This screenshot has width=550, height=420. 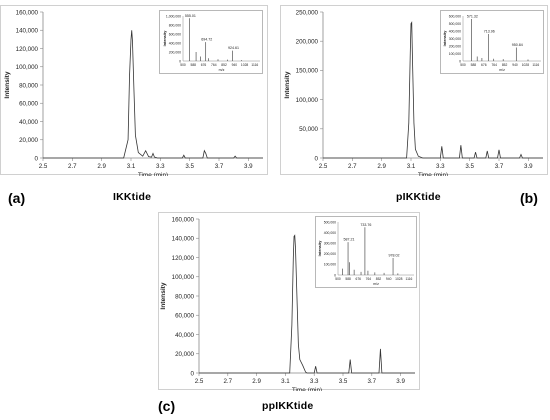 I want to click on ms-peak-label: 587.21, so click(x=349, y=240).